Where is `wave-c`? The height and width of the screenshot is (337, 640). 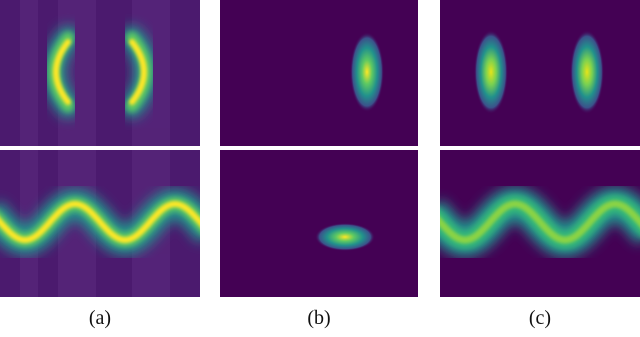 wave-c is located at coordinates (540, 222).